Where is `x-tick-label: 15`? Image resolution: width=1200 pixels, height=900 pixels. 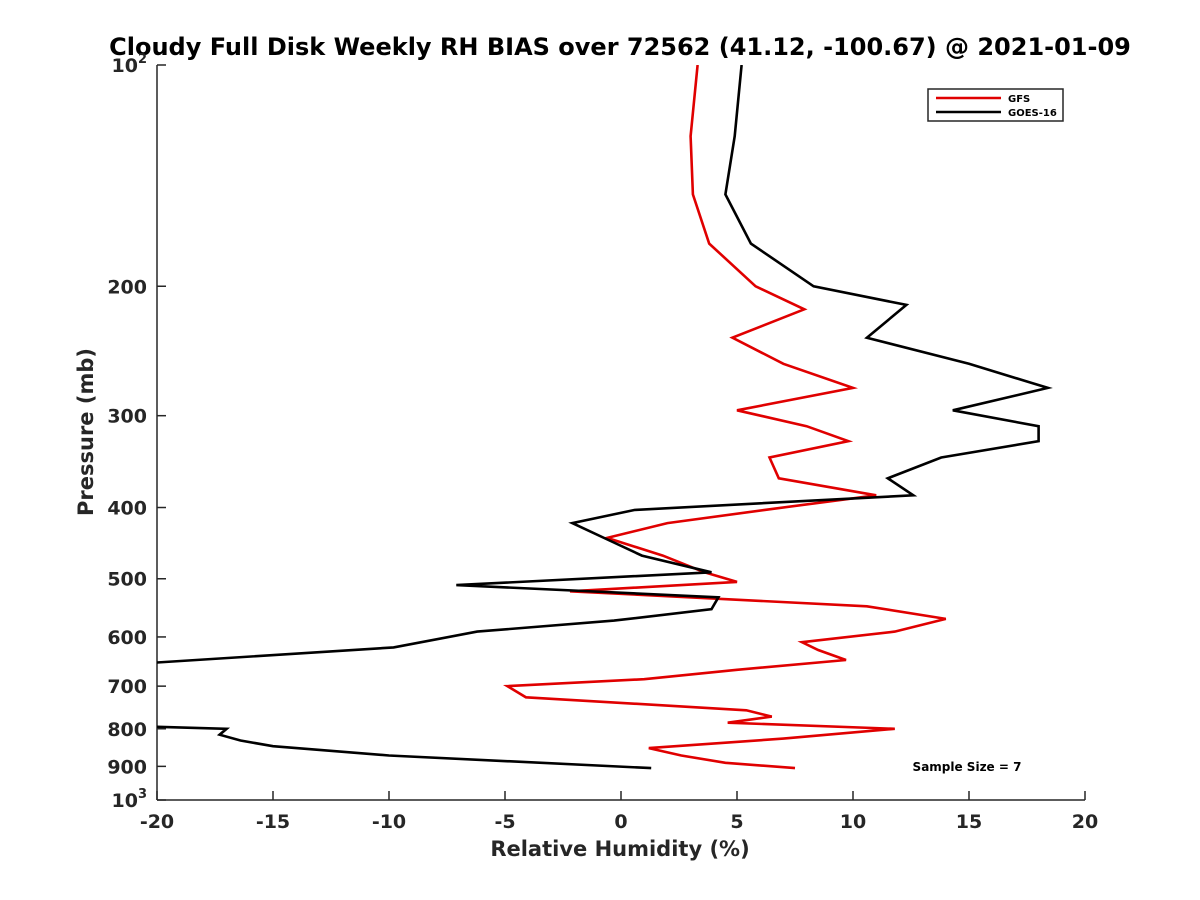 x-tick-label: 15 is located at coordinates (969, 822).